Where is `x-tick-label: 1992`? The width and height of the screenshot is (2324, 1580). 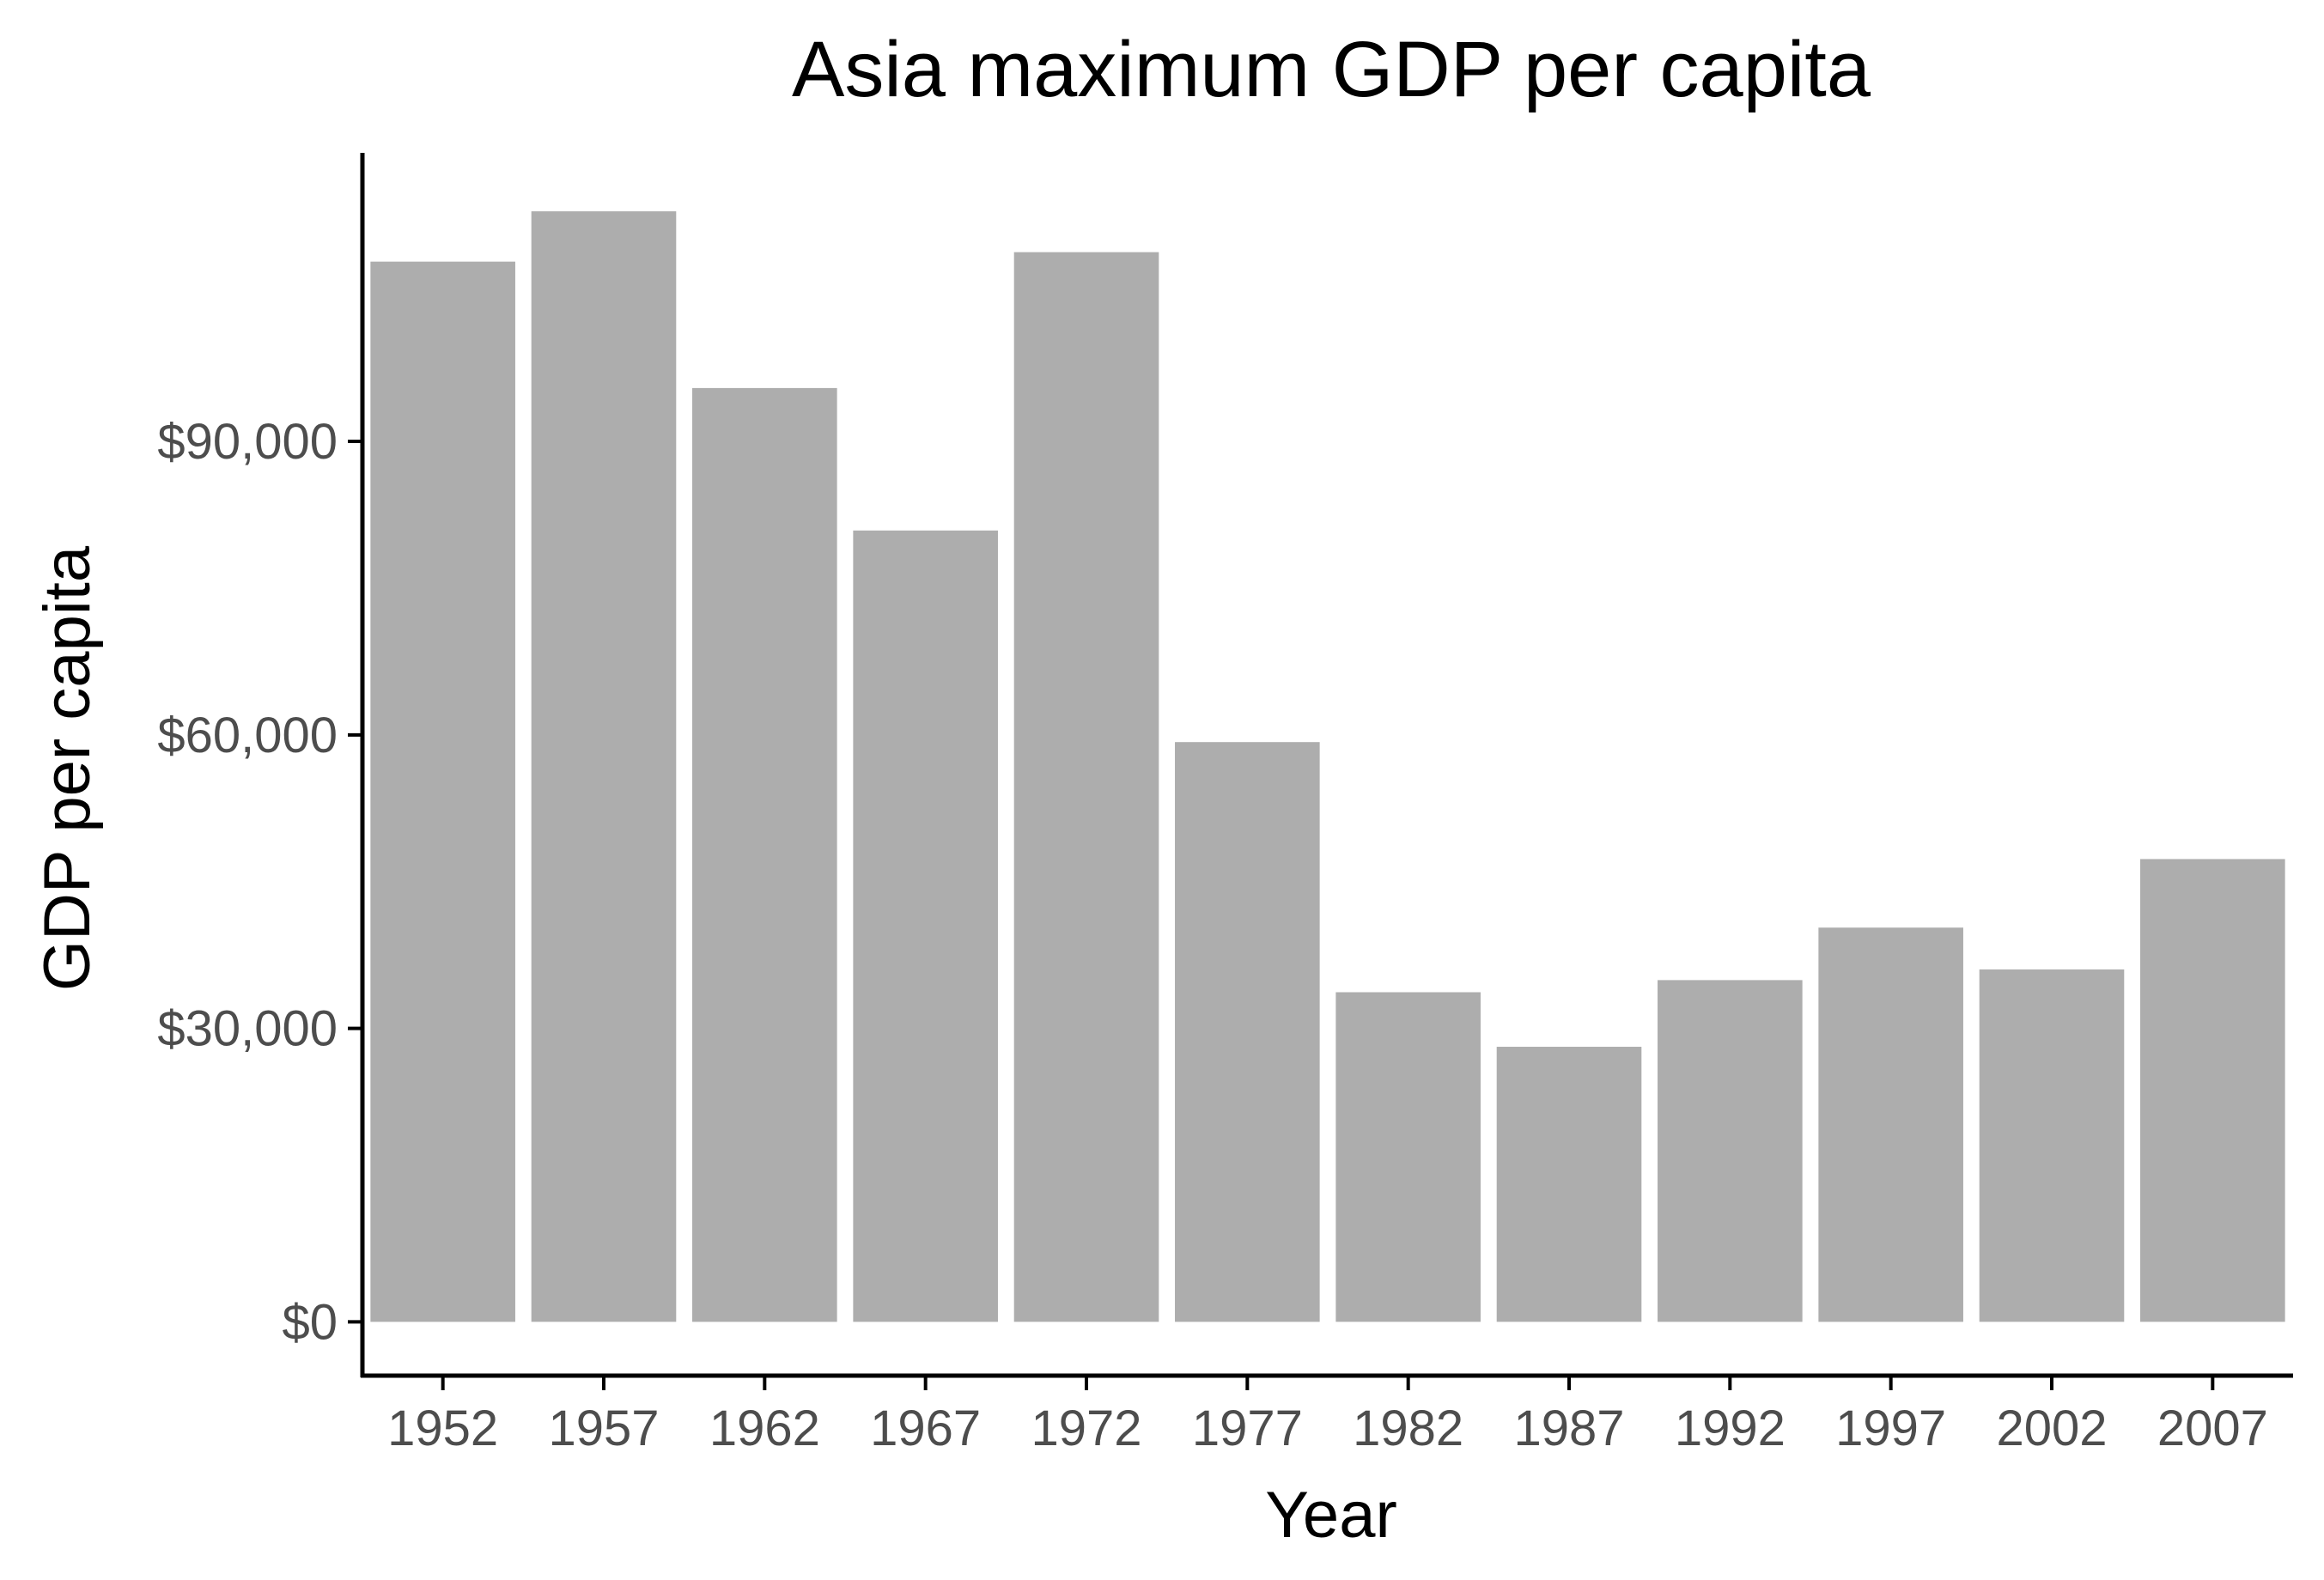 x-tick-label: 1992 is located at coordinates (1731, 1428).